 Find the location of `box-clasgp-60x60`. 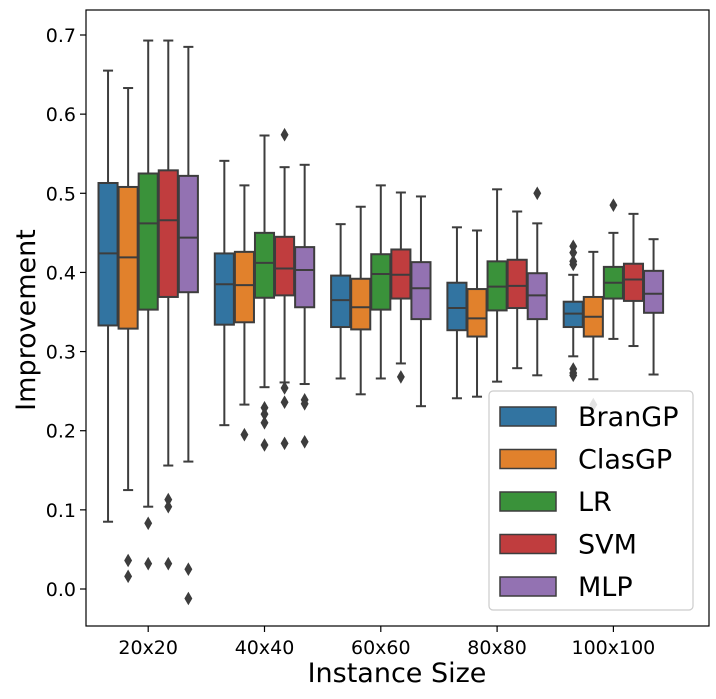

box-clasgp-60x60 is located at coordinates (361, 300).